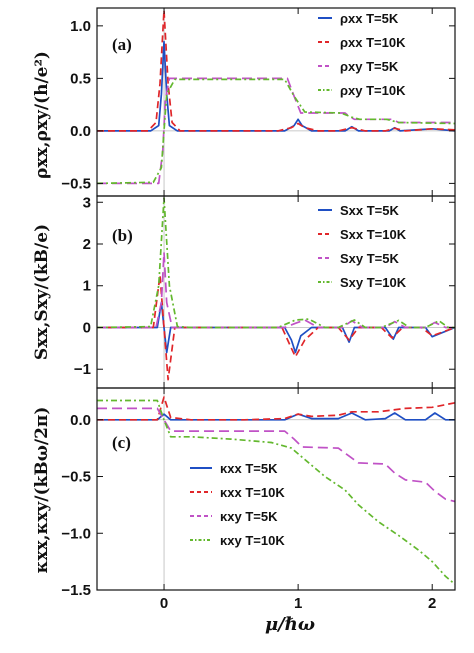 This screenshot has height=653, width=474. Describe the element at coordinates (82, 369) in the screenshot. I see `y-tick-label: −1` at that location.